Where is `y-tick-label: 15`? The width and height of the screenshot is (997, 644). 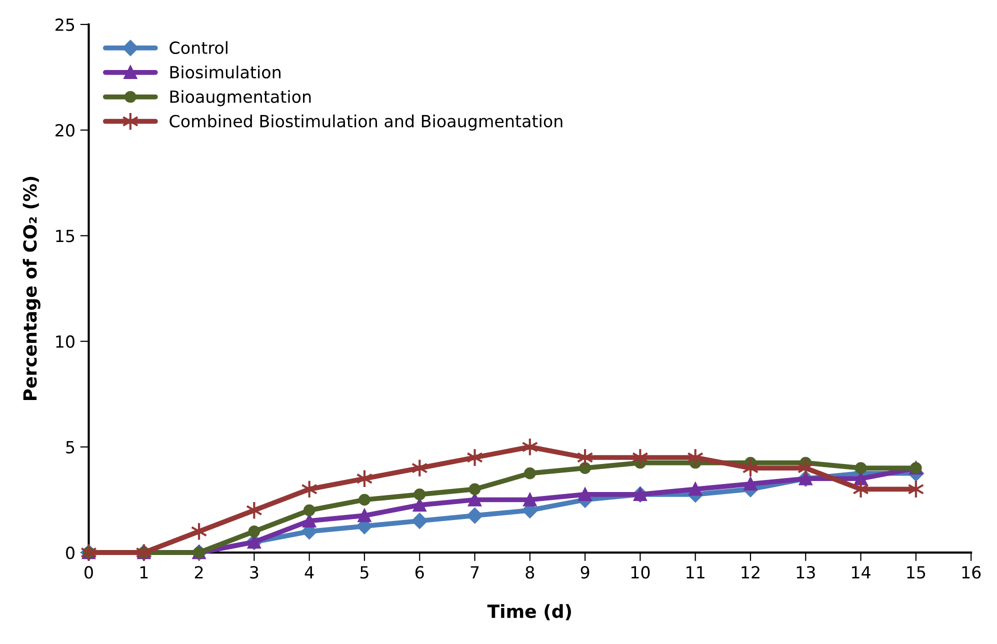
y-tick-label: 15 is located at coordinates (65, 236).